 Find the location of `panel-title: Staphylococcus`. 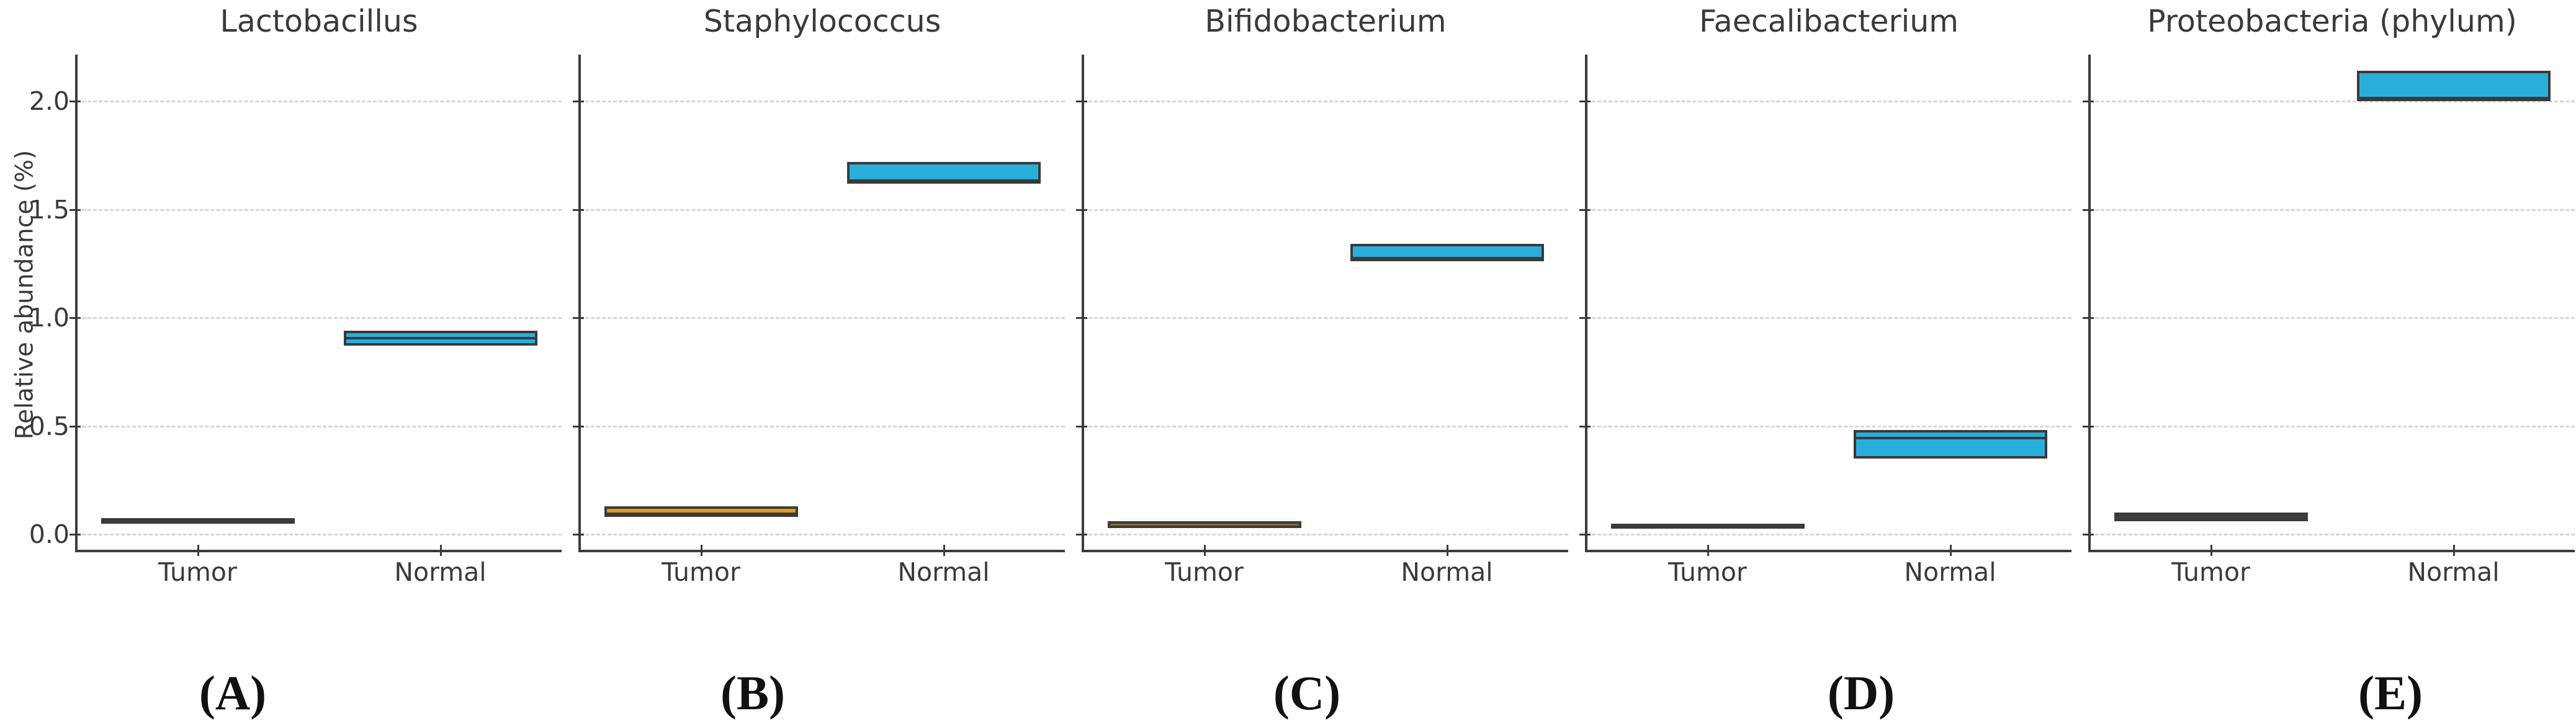

panel-title: Staphylococcus is located at coordinates (822, 21).